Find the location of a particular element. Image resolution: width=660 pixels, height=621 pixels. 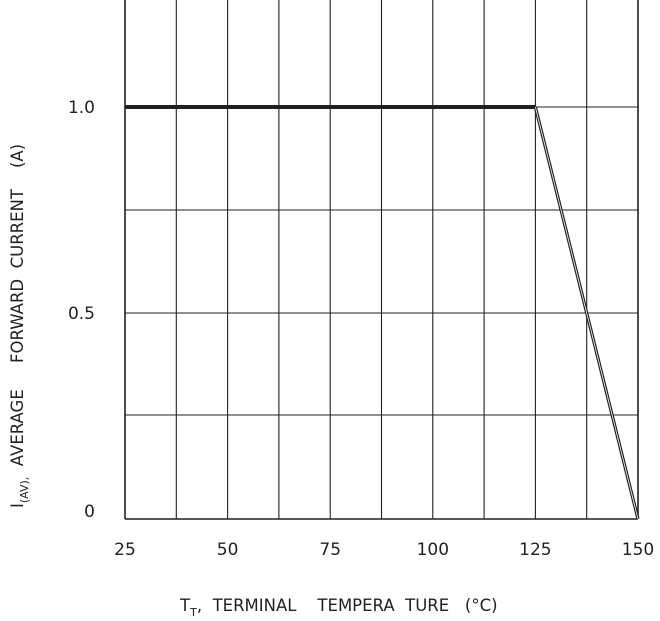

x-axis-title-rest: , TERMINAL TEMPERA TURE (°C) is located at coordinates (347, 605).